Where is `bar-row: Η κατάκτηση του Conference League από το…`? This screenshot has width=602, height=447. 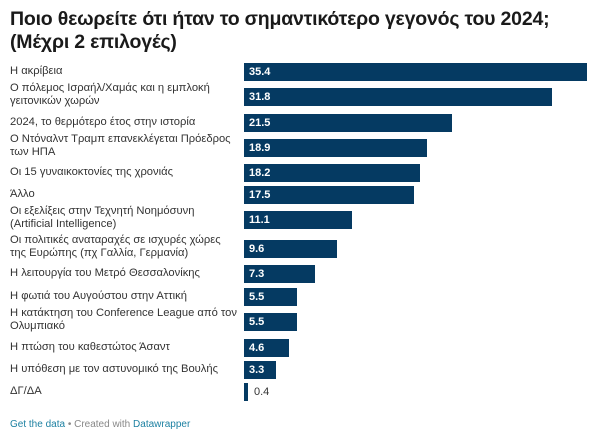 bar-row: Η κατάκτηση του Conference League από το… is located at coordinates (302, 319).